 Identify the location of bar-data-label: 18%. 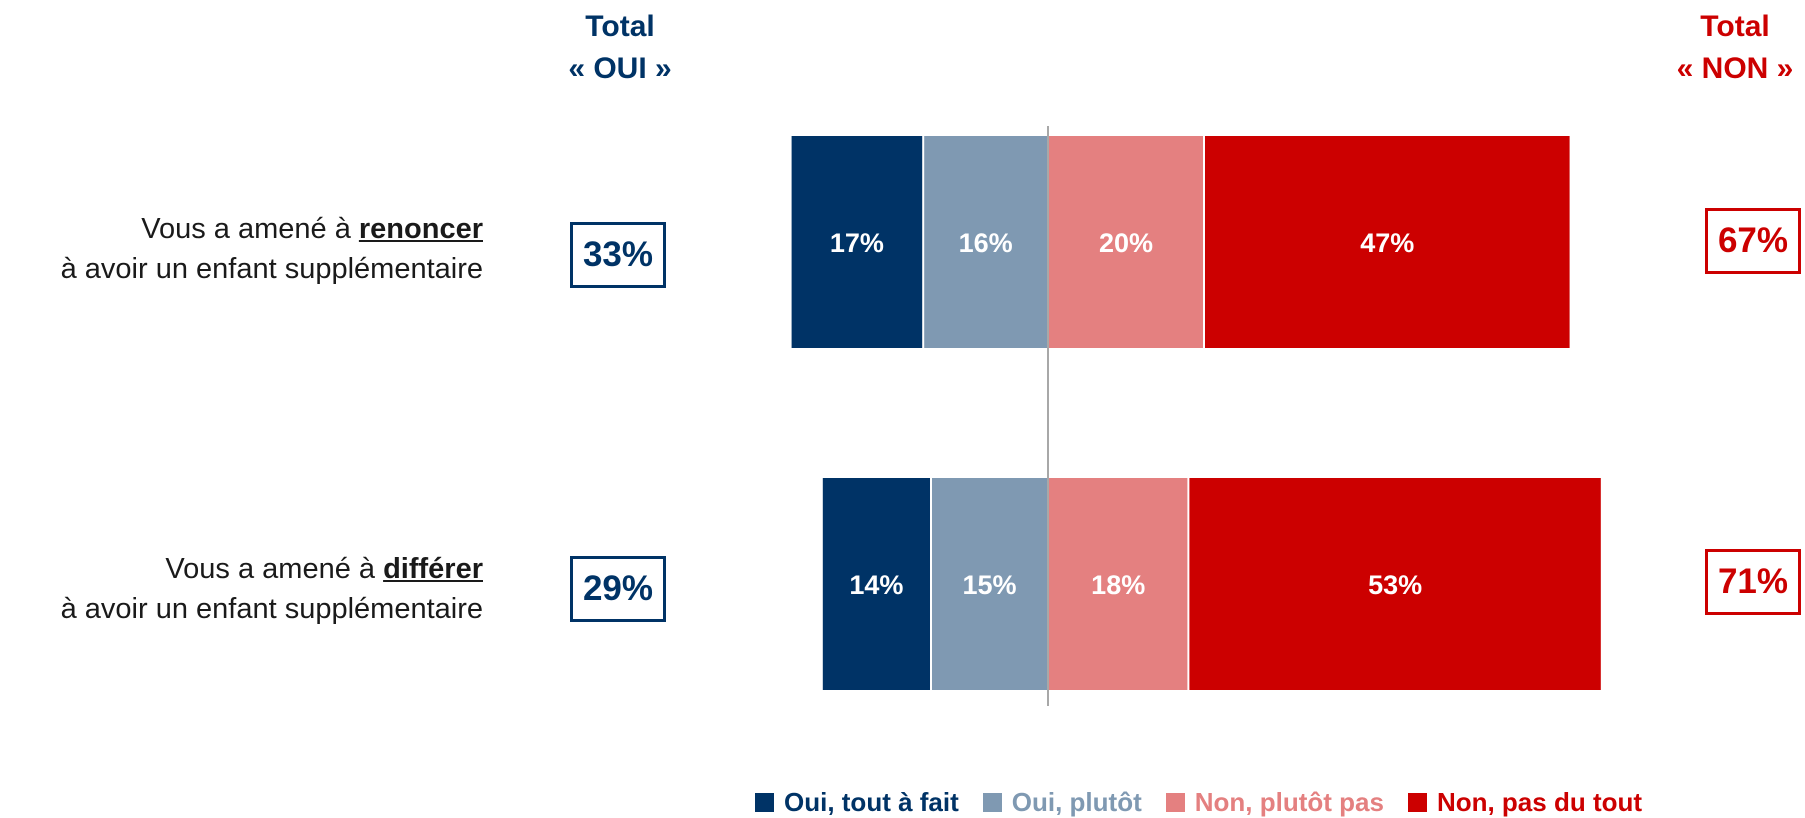
(1118, 585).